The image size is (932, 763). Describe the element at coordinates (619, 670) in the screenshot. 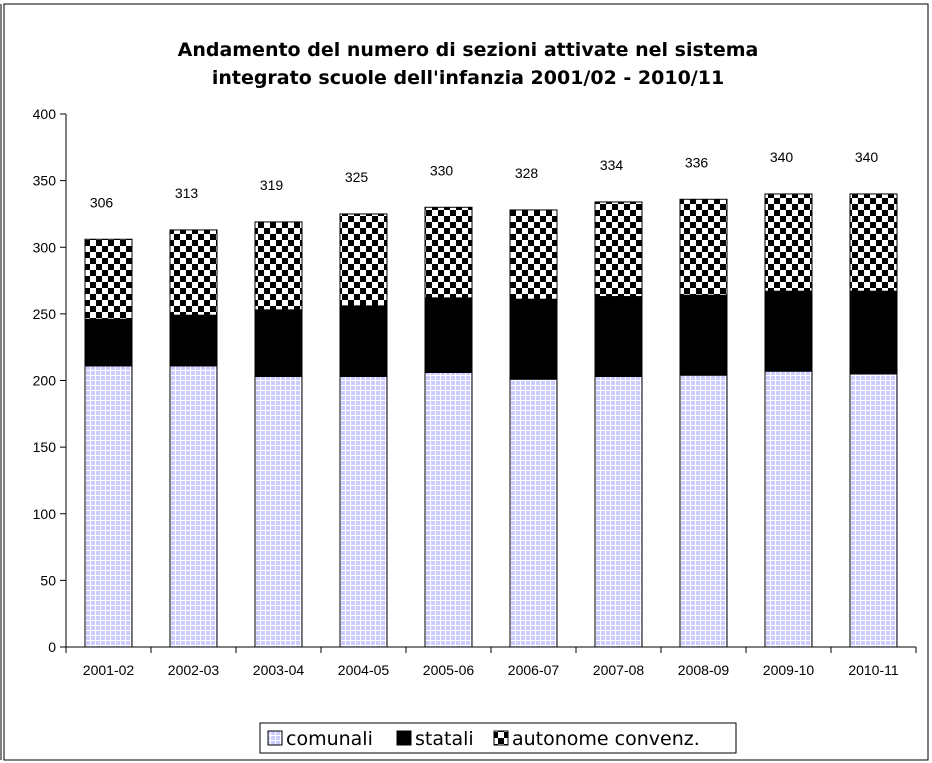

I see `x-tick-label: 2007-08` at that location.